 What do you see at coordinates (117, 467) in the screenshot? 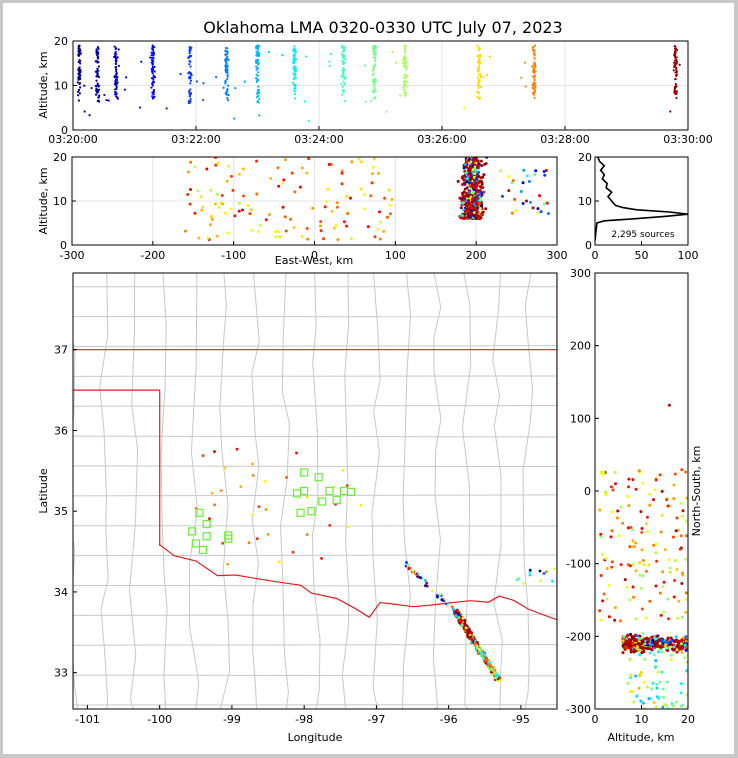
I see `state-border-texas-panhandle` at bounding box center [117, 467].